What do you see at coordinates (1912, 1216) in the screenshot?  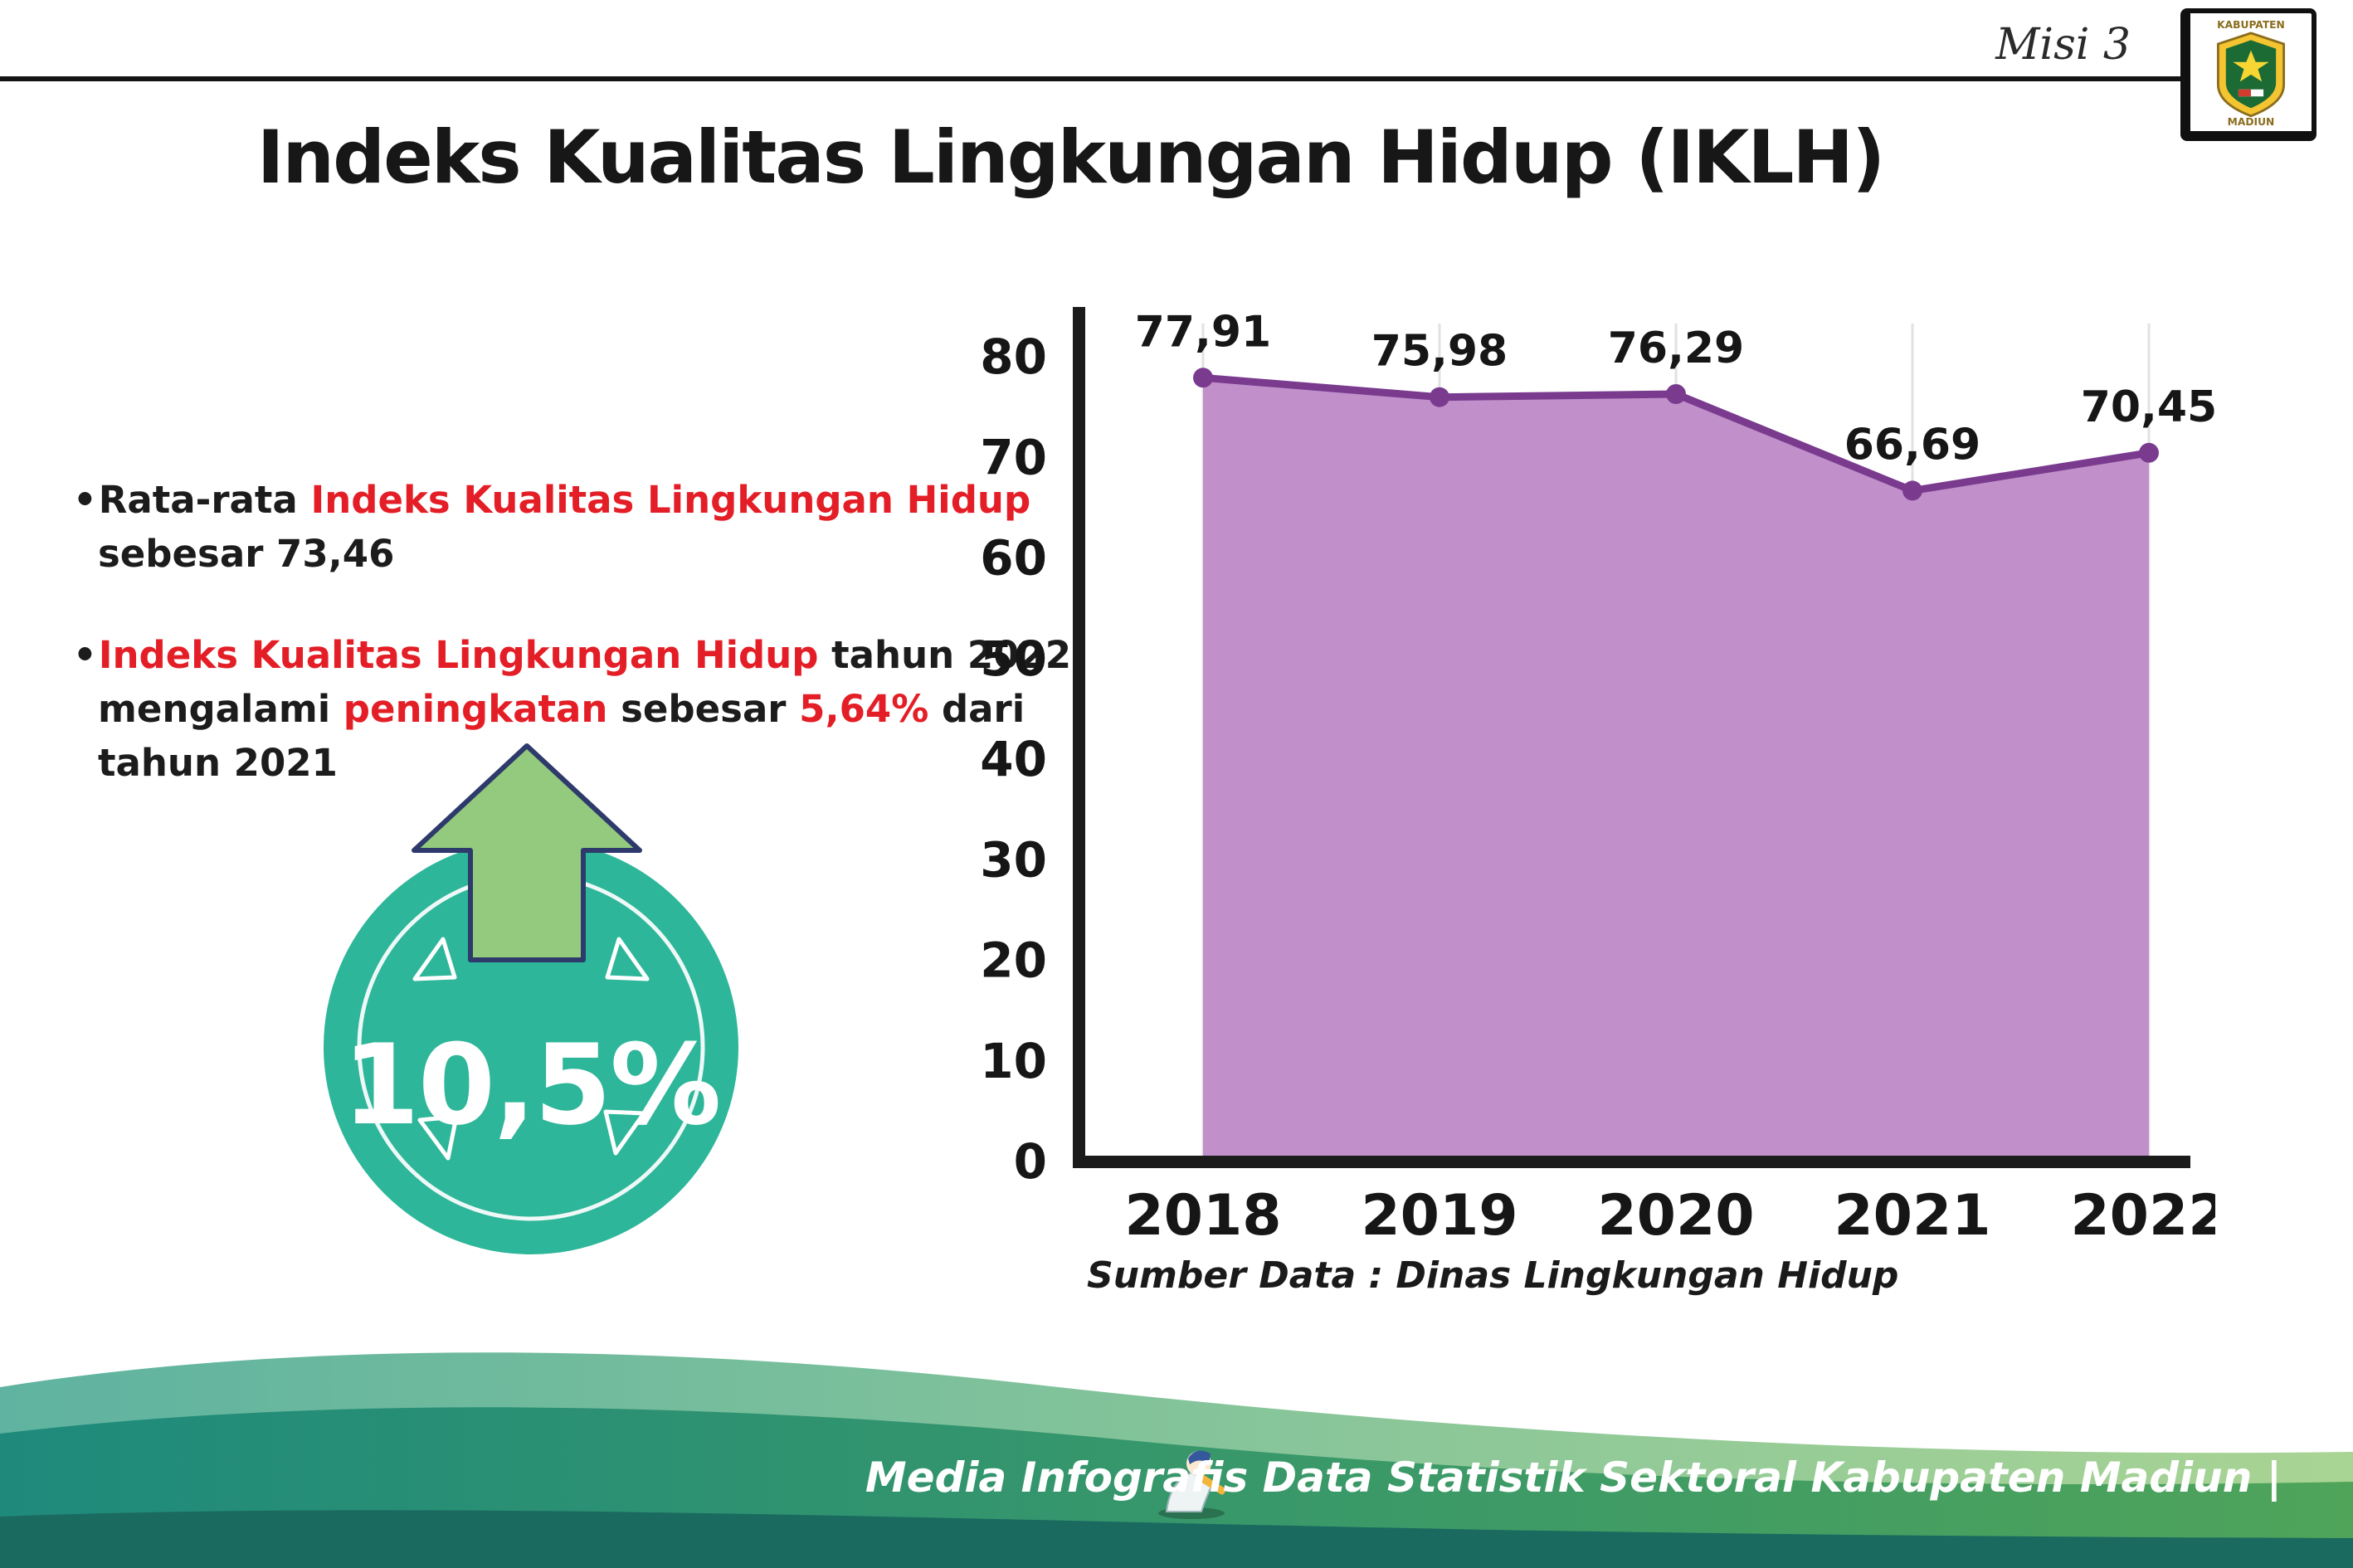 I see `svg-text: 2021` at bounding box center [1912, 1216].